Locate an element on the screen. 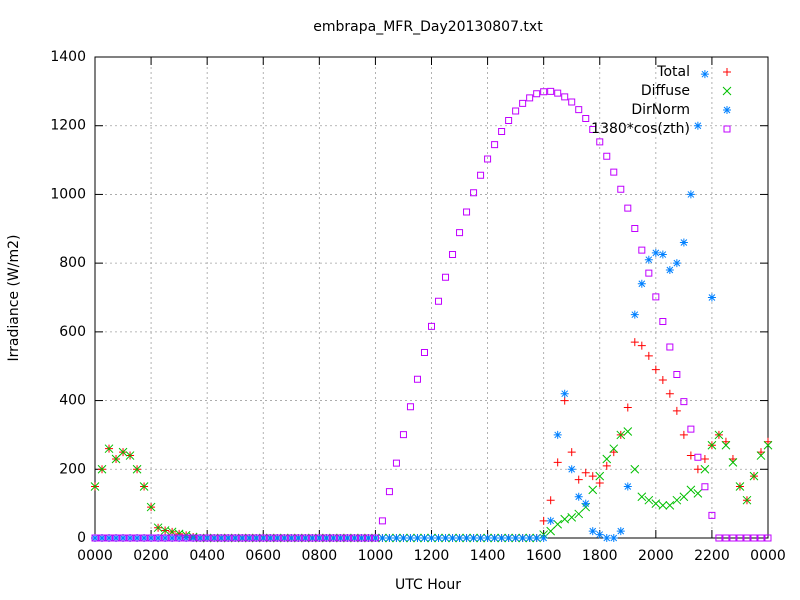 Image resolution: width=800 pixels, height=600 pixels. x-tick-label: 1000 is located at coordinates (376, 556).